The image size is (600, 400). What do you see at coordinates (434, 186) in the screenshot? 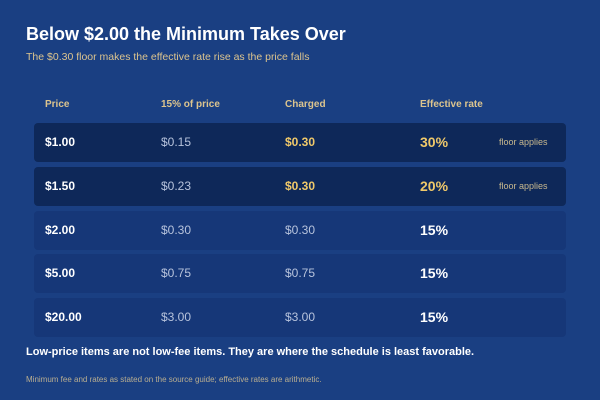
I see `rate-cell: 20%` at bounding box center [434, 186].